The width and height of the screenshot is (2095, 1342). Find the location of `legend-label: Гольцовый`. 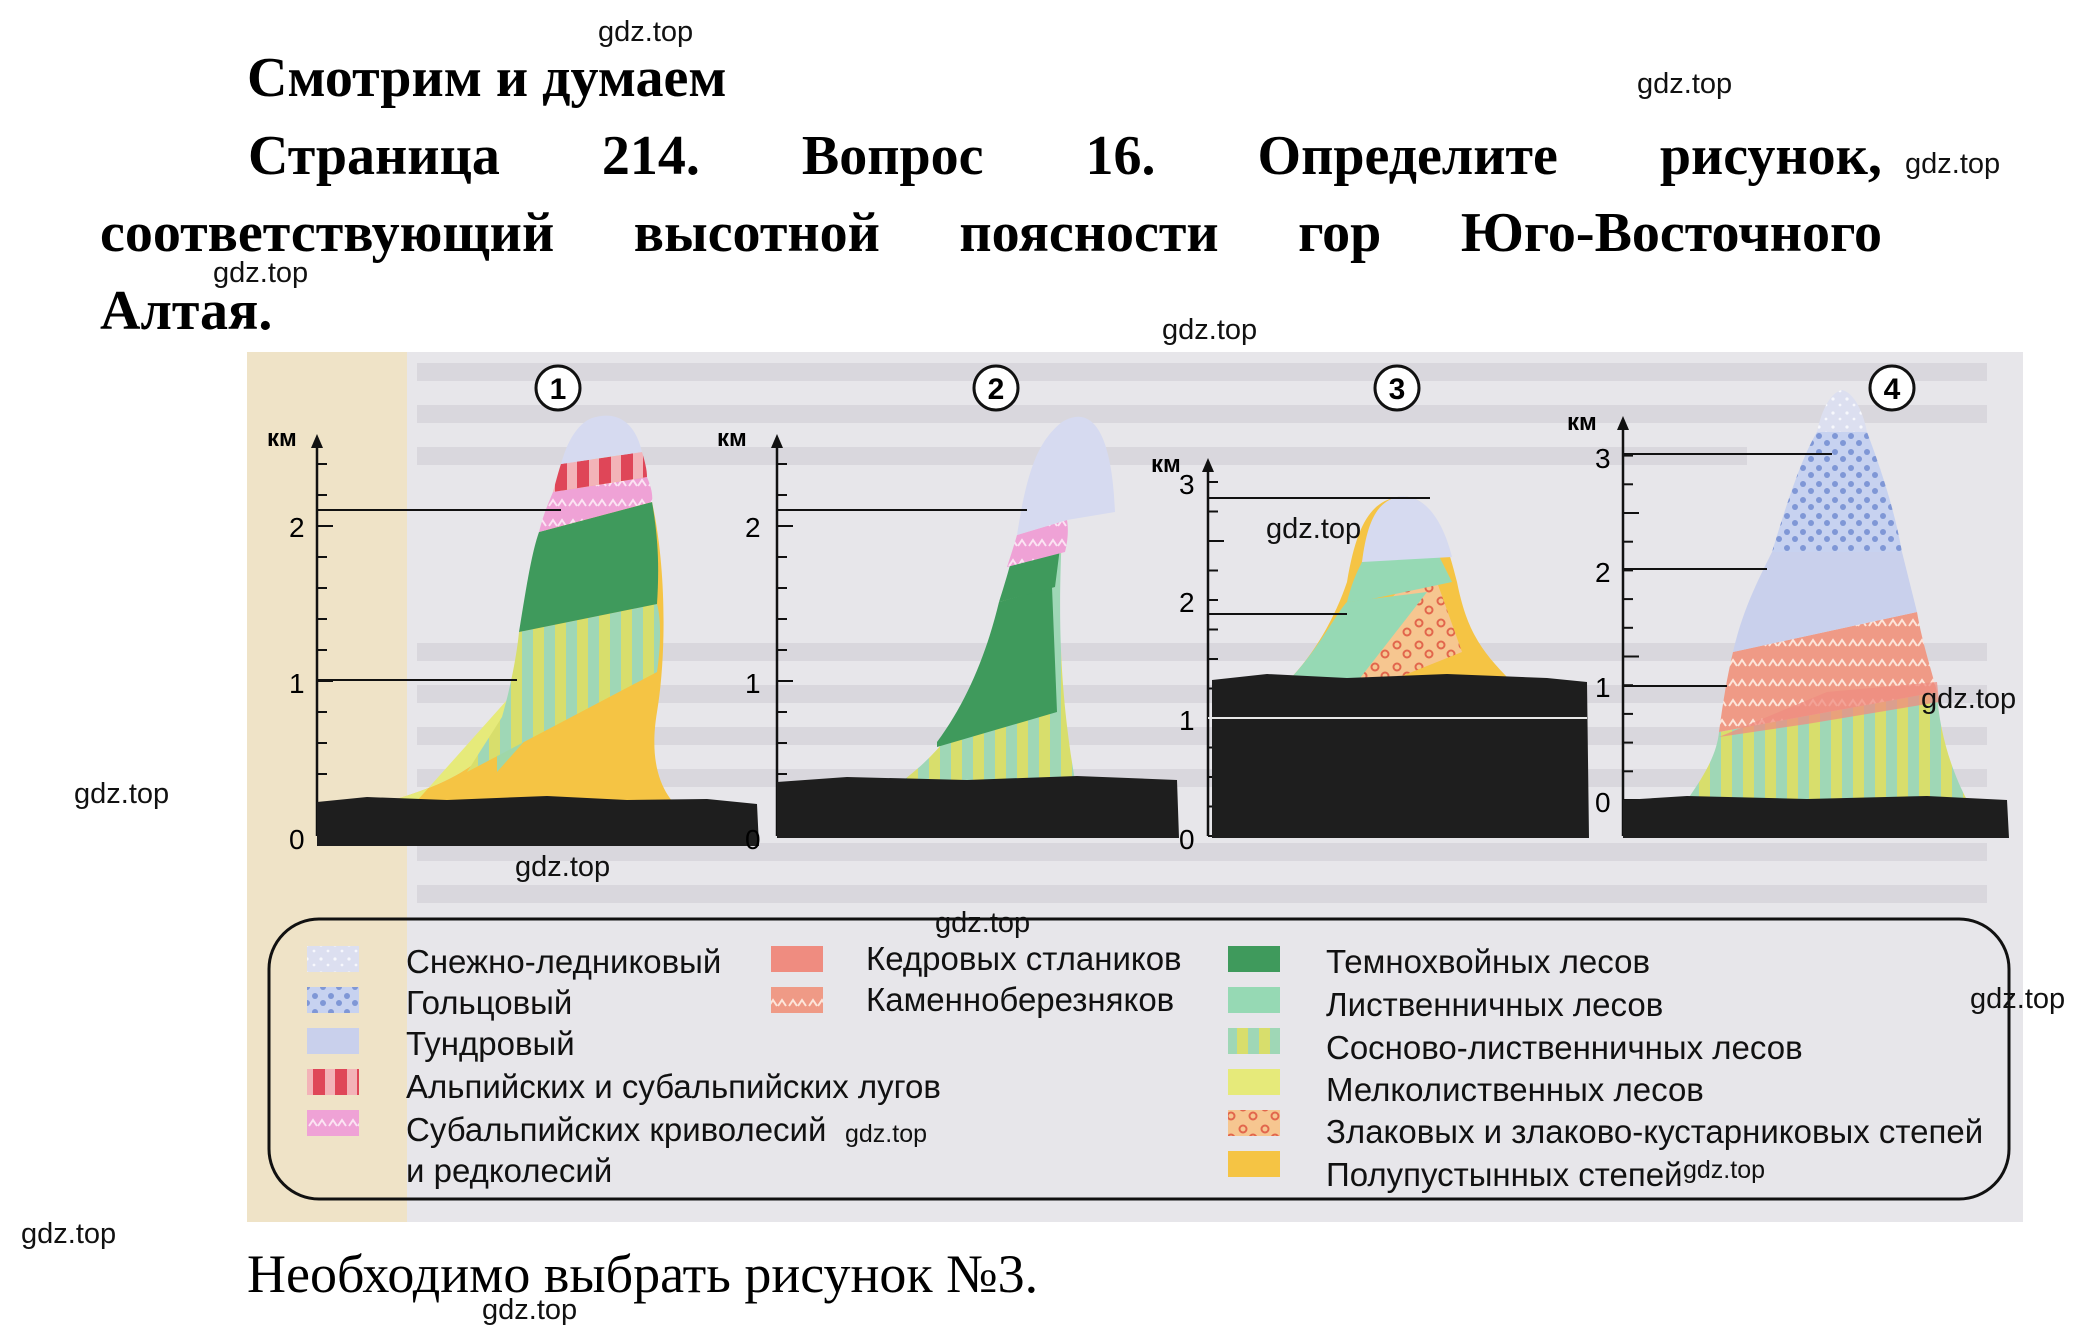

legend-label: Гольцовый is located at coordinates (489, 1002).